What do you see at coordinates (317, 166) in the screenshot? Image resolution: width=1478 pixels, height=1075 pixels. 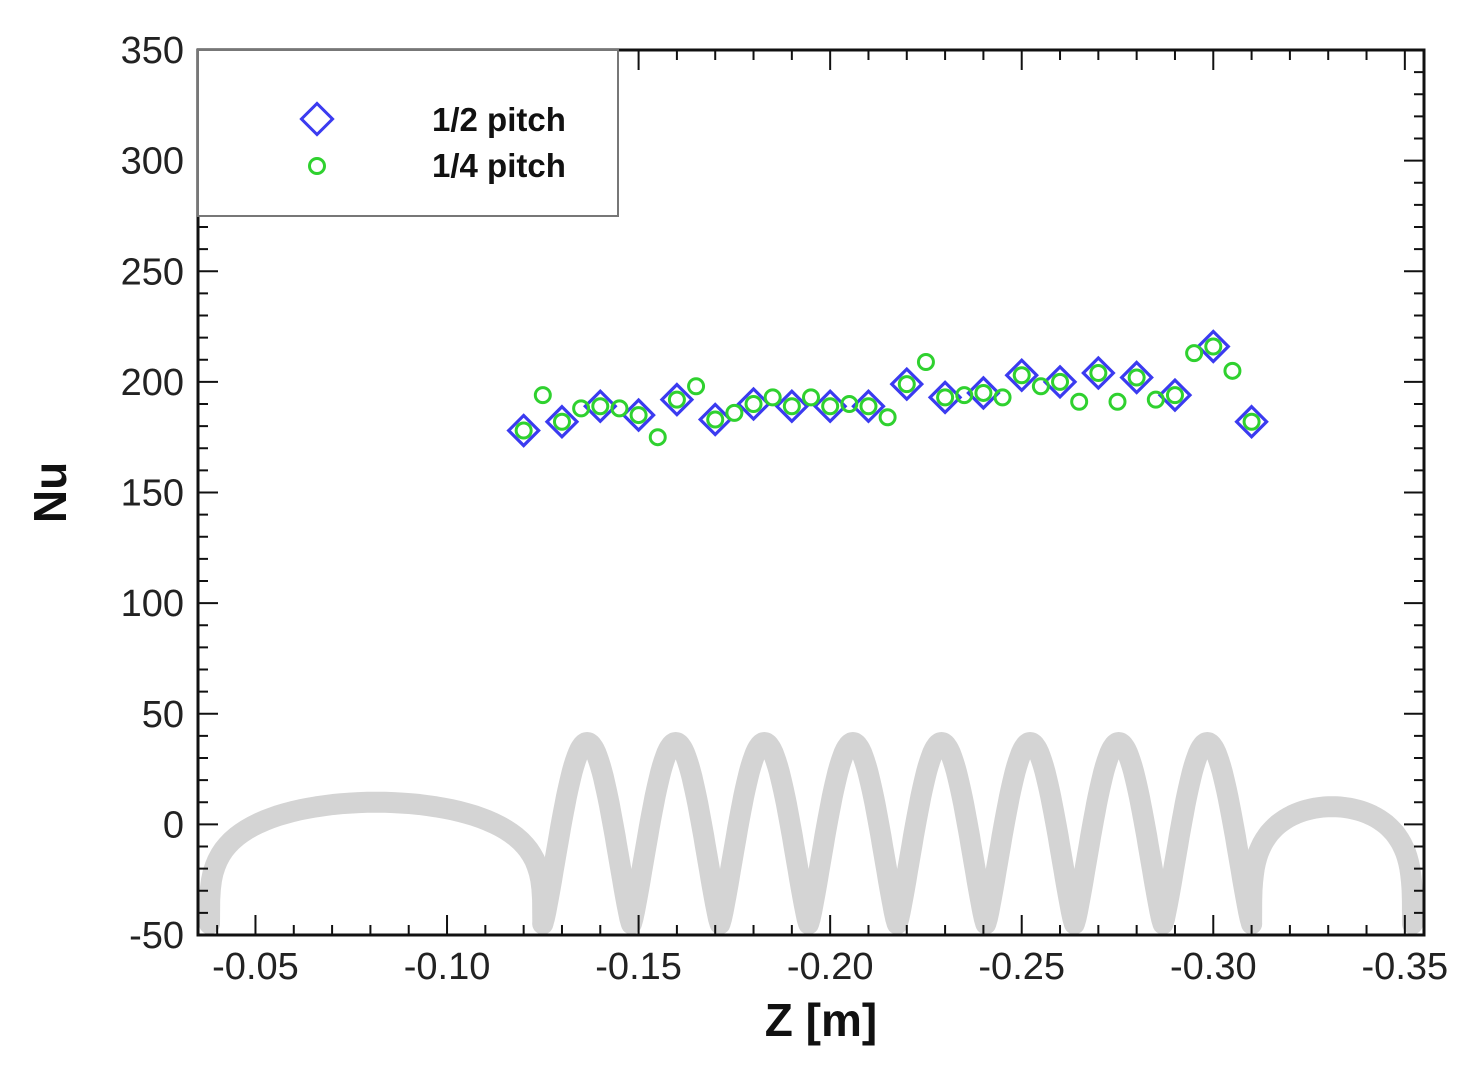 I see `legend-marker-quarter-pitch` at bounding box center [317, 166].